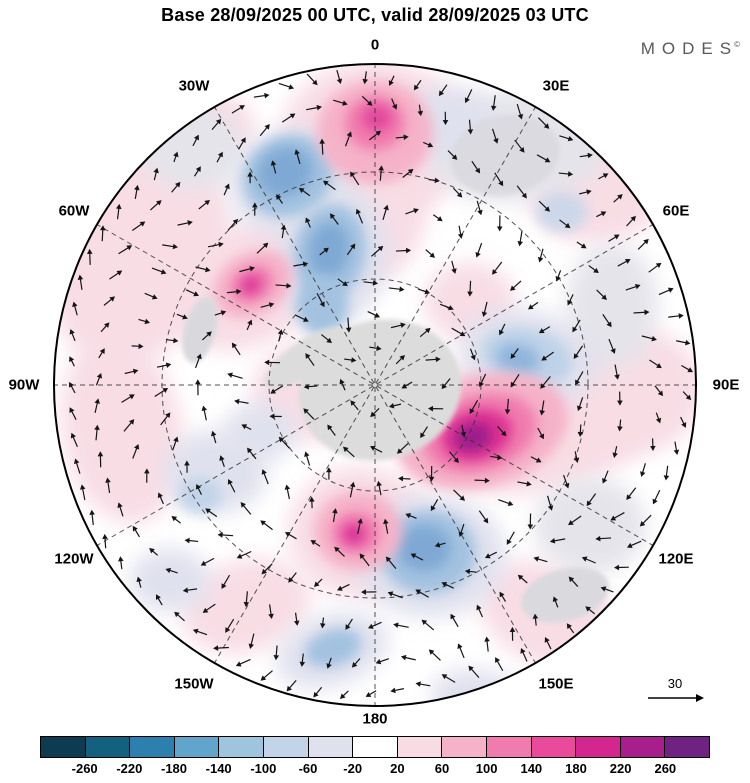 This screenshot has width=750, height=783. Describe the element at coordinates (676, 211) in the screenshot. I see `lon-label-60e: 60E` at that location.